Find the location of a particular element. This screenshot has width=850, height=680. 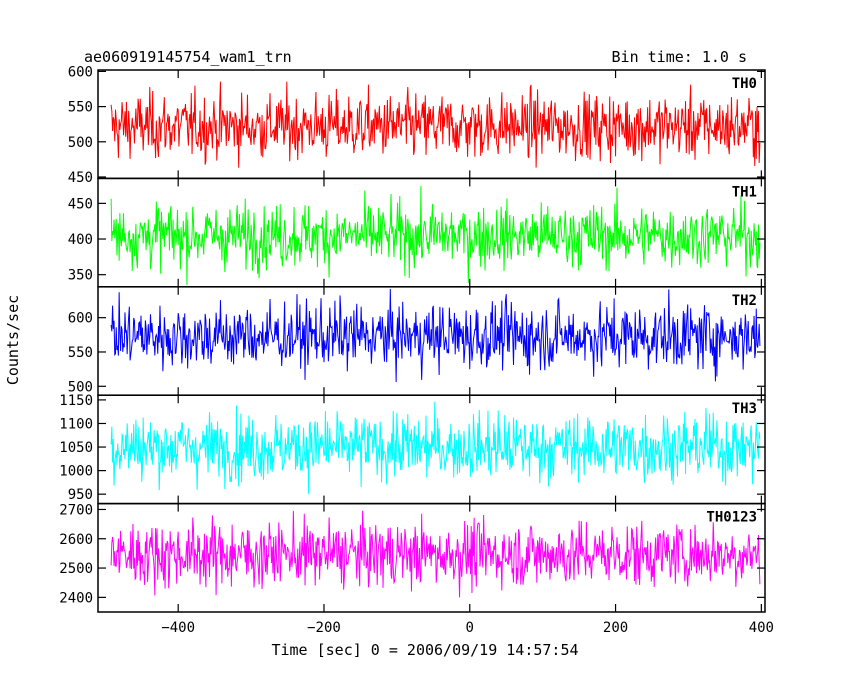

x-tick-label: −400 is located at coordinates (178, 628).